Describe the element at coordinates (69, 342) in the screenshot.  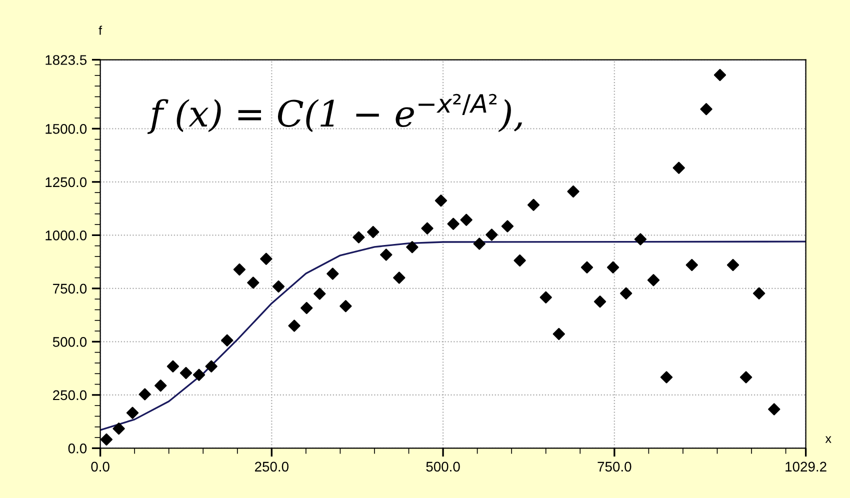
I see `y-tick-label: 500.0` at that location.